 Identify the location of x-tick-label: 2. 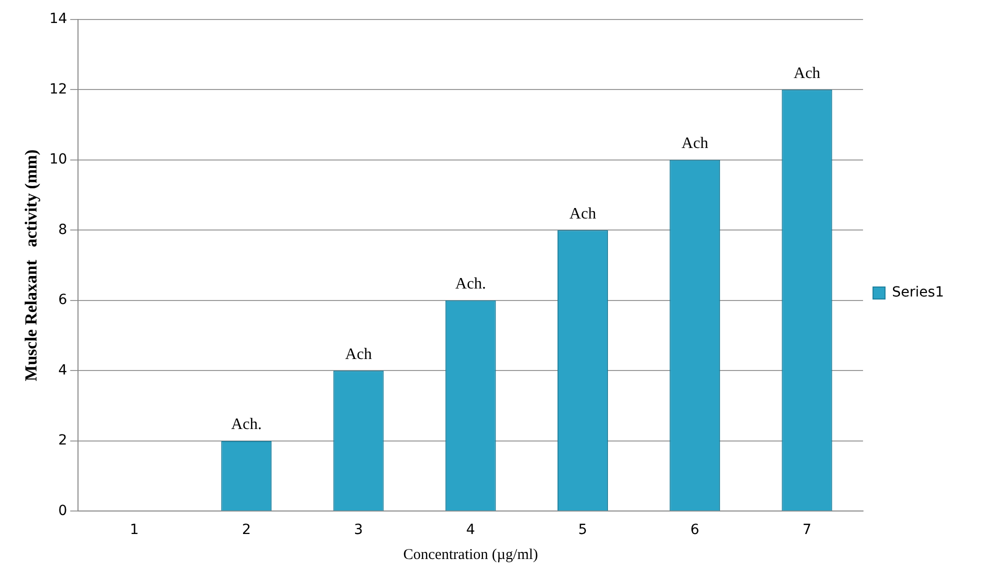
(246, 530).